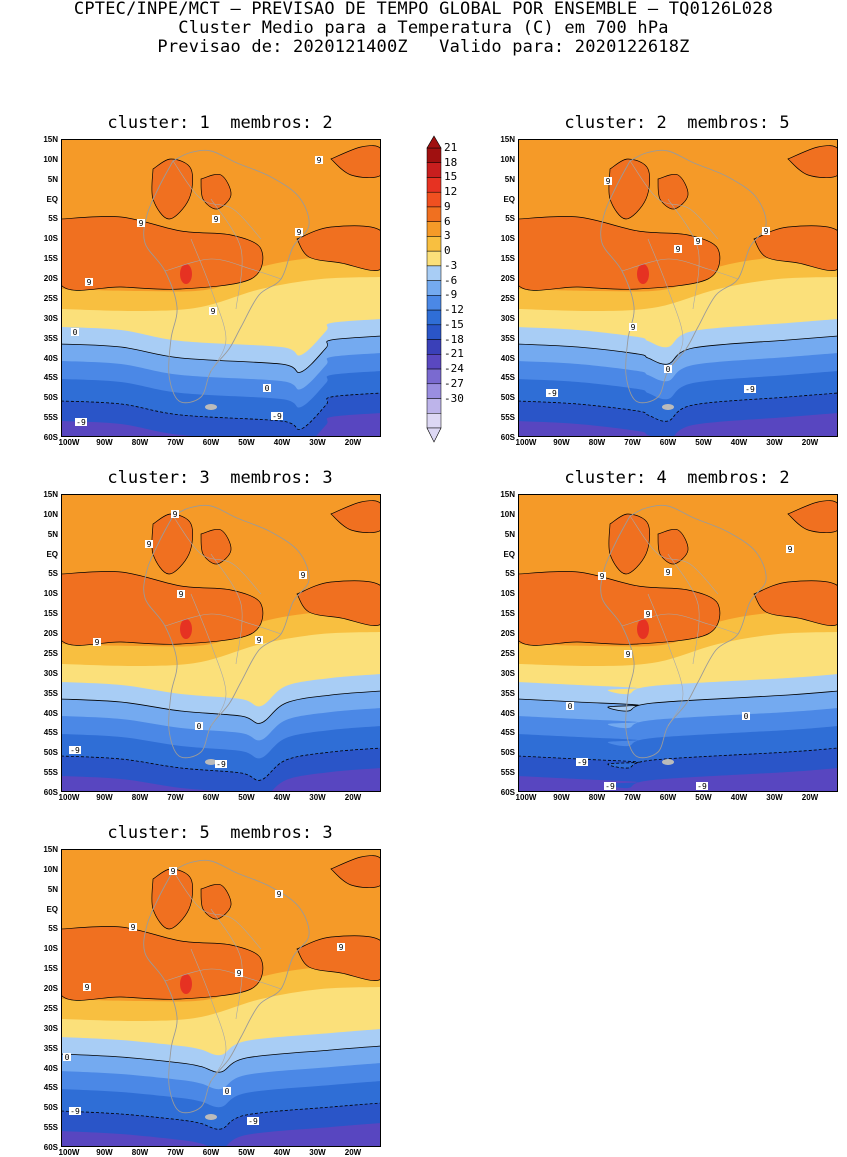 The image size is (847, 1157). What do you see at coordinates (52, 179) in the screenshot?
I see `latitude-label: 5N` at bounding box center [52, 179].